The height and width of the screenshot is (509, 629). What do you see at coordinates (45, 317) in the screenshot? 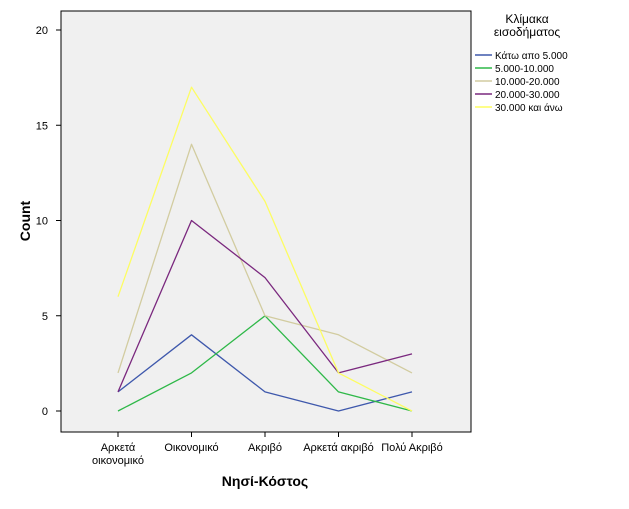
I see `y-tick-label: 5` at bounding box center [45, 317].